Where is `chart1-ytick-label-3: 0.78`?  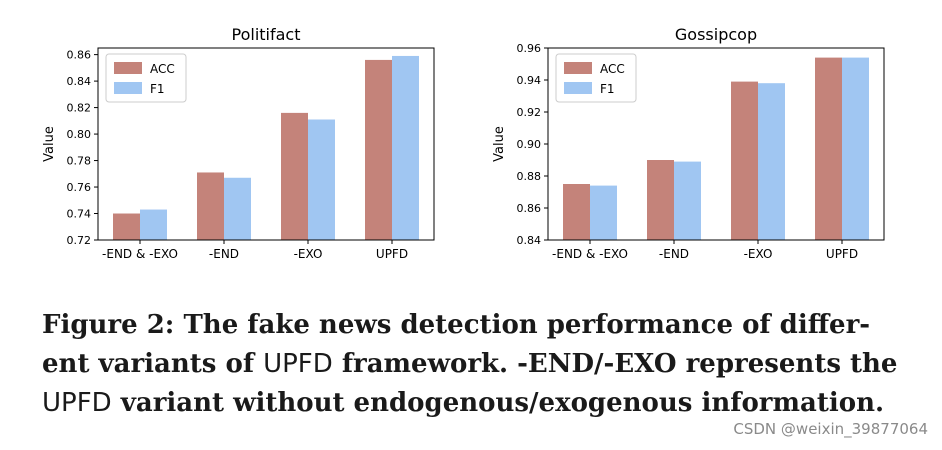
chart1-ytick-label-3: 0.78 is located at coordinates (79, 161).